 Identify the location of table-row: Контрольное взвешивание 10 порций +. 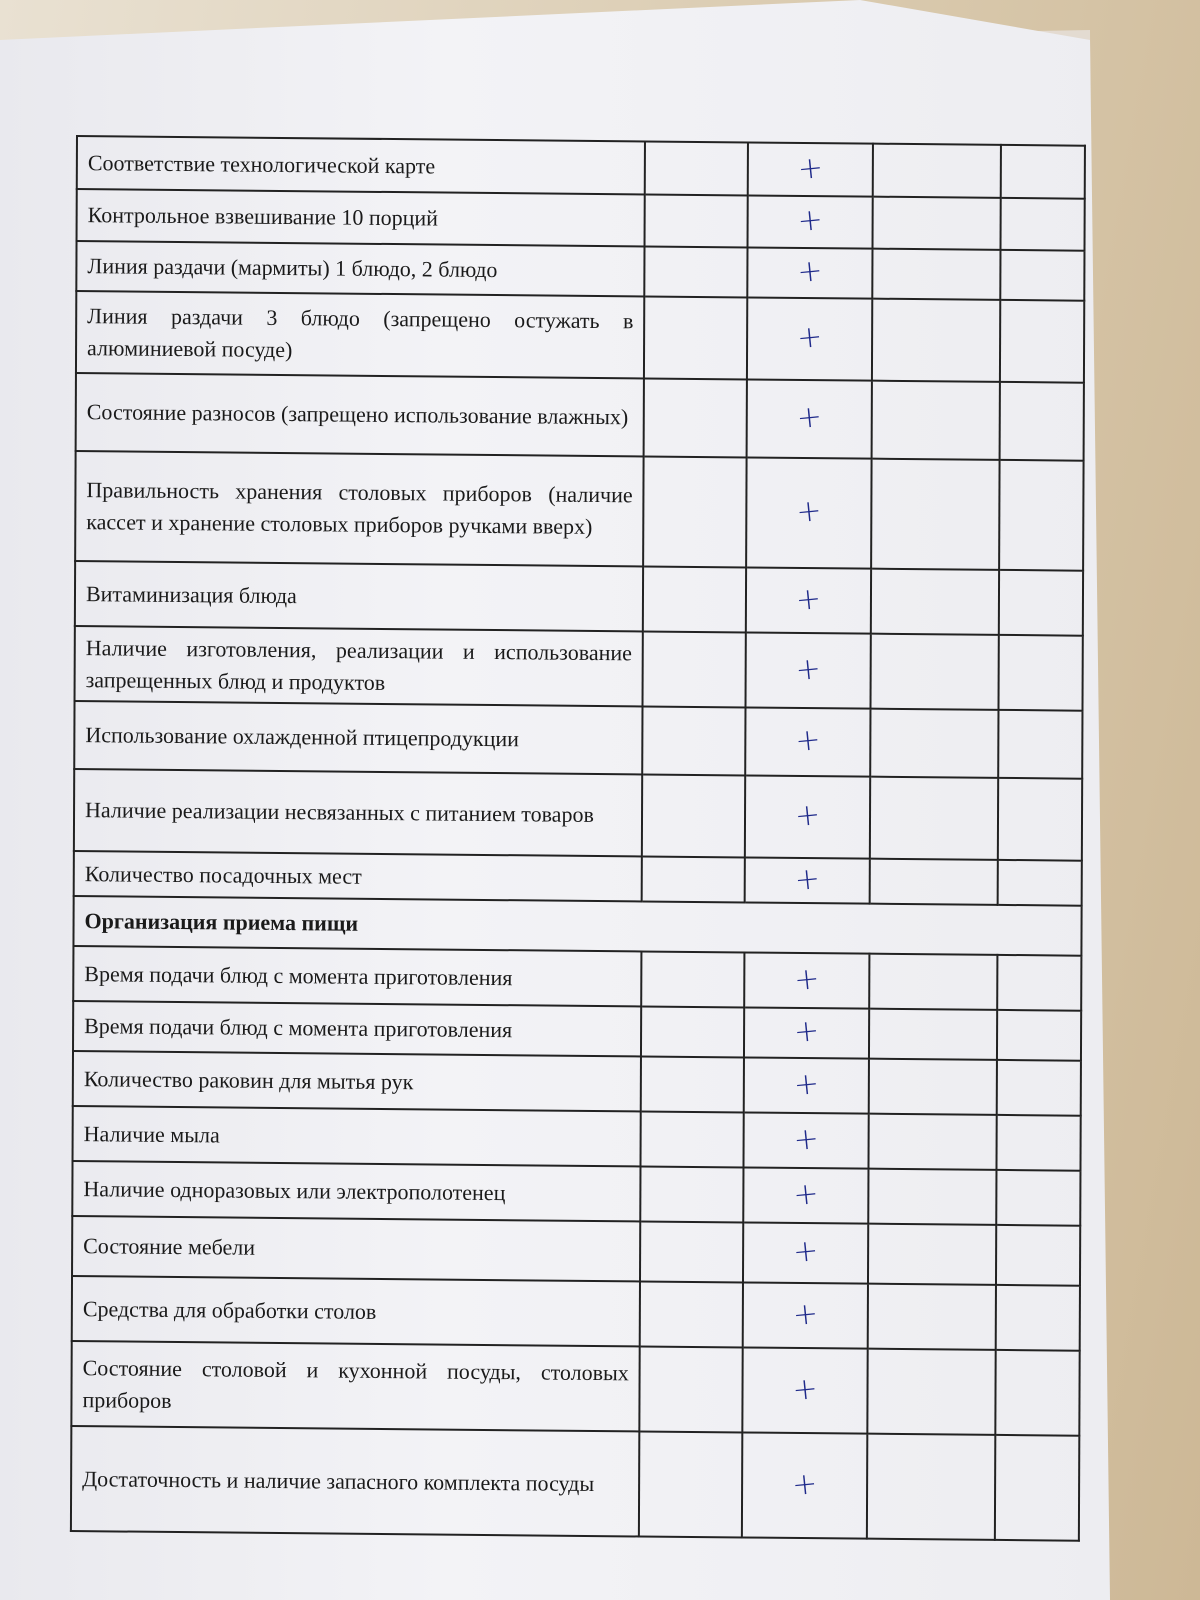
(580, 220).